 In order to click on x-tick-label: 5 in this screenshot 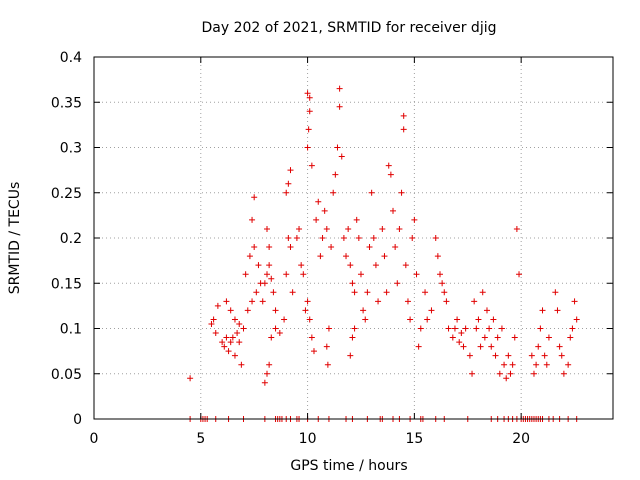, I will do `click(200, 439)`.